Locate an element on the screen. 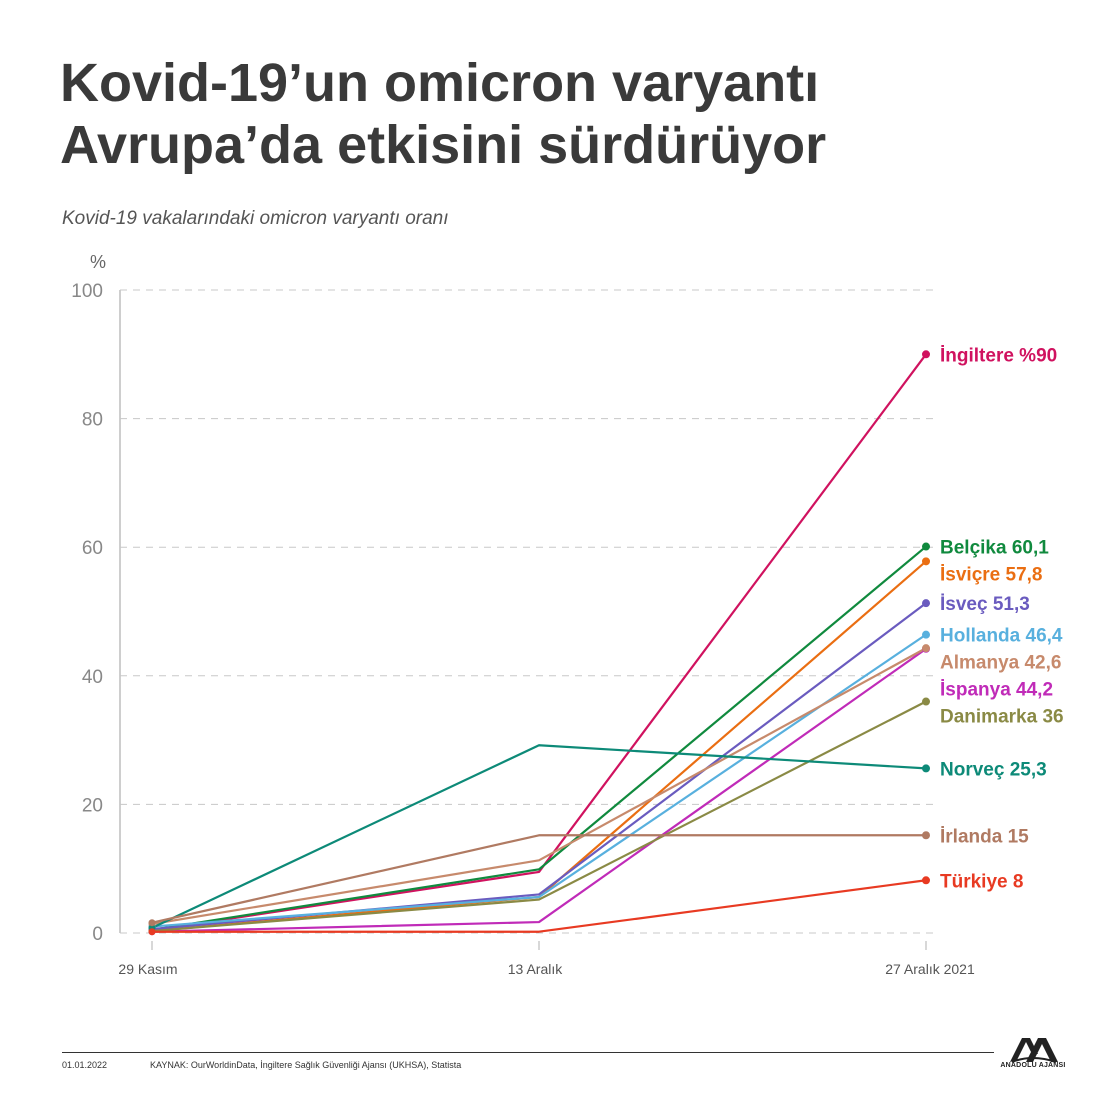 Image resolution: width=1120 pixels, height=1120 pixels. series-label: İrlanda 15 is located at coordinates (984, 836).